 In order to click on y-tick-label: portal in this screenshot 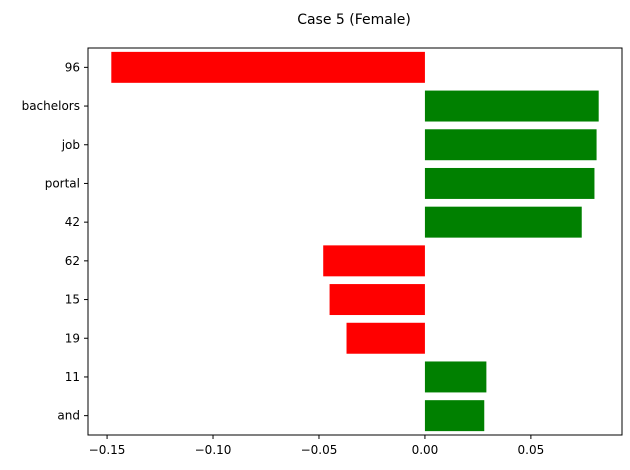, I will do `click(62, 183)`.